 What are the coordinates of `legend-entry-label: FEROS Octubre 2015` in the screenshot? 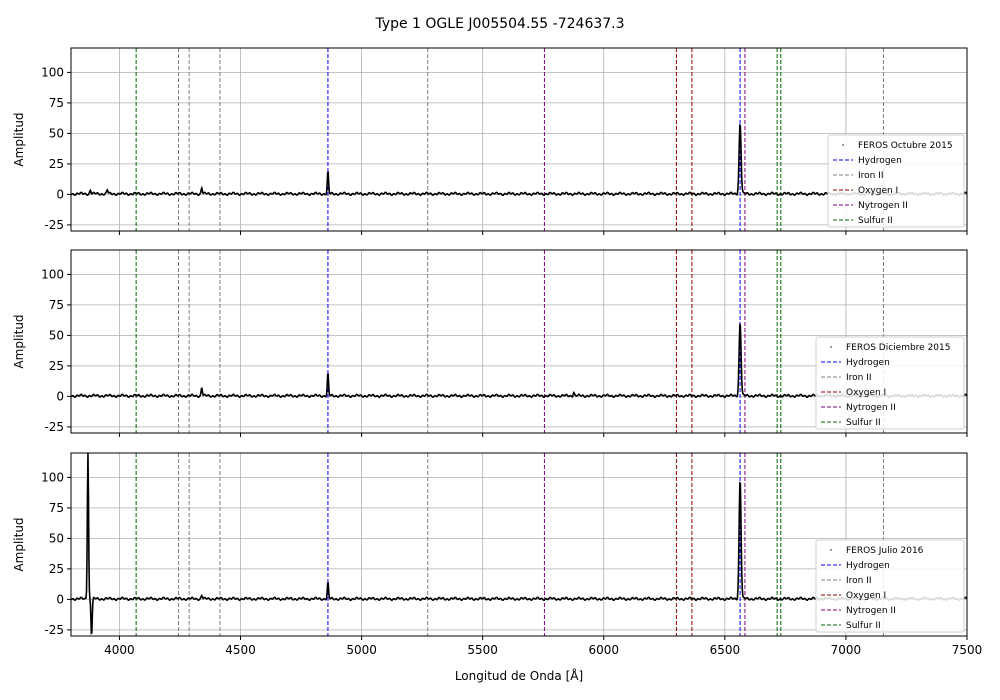 It's located at (905, 146).